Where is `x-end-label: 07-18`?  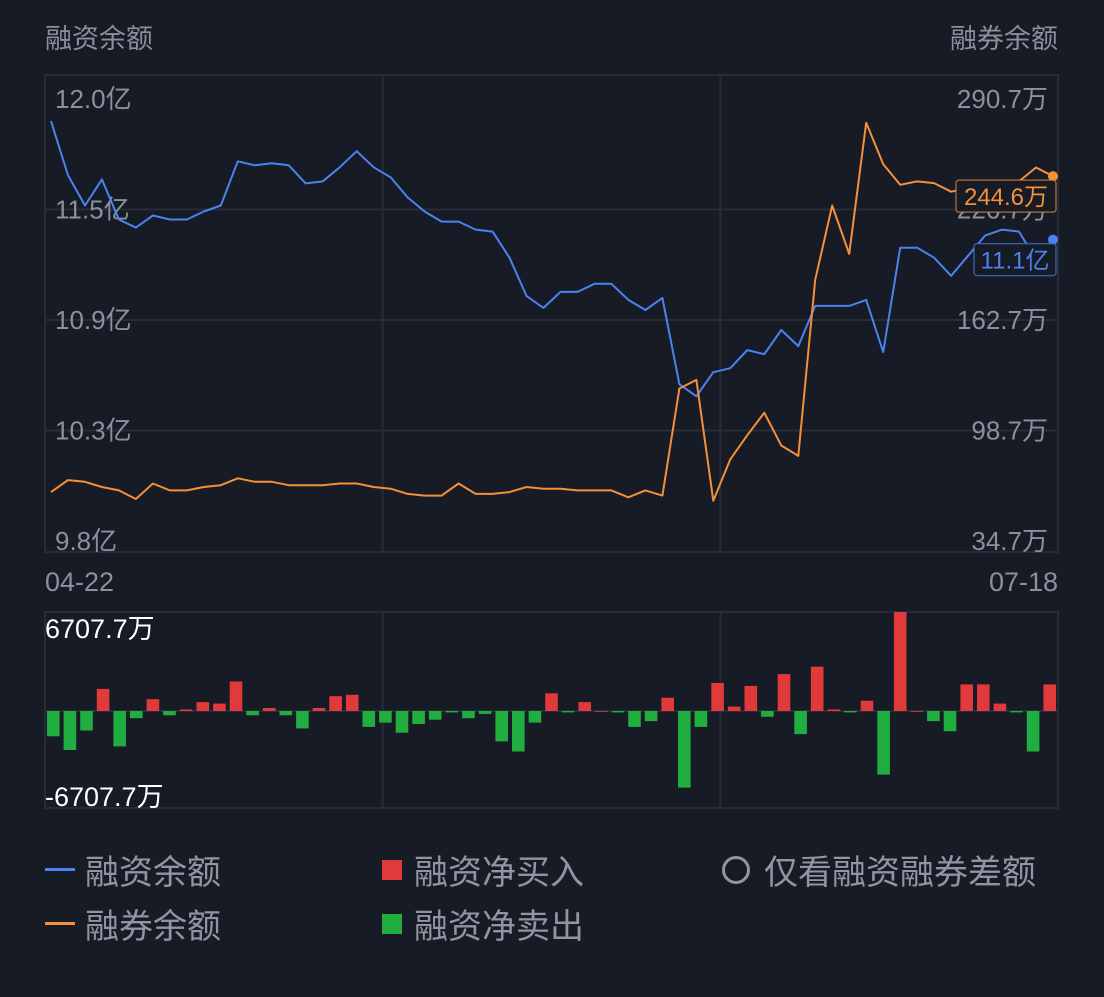
x-end-label: 07-18 is located at coordinates (1023, 582).